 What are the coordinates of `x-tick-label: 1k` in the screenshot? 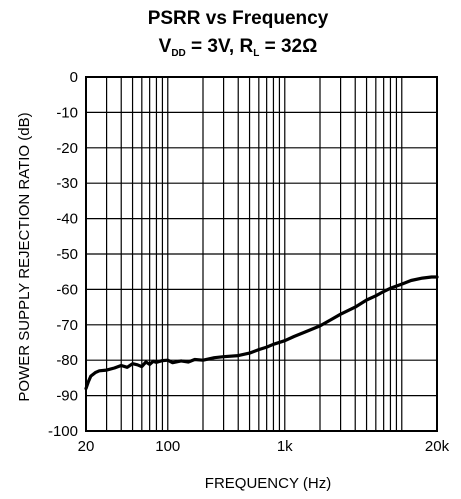 It's located at (285, 446).